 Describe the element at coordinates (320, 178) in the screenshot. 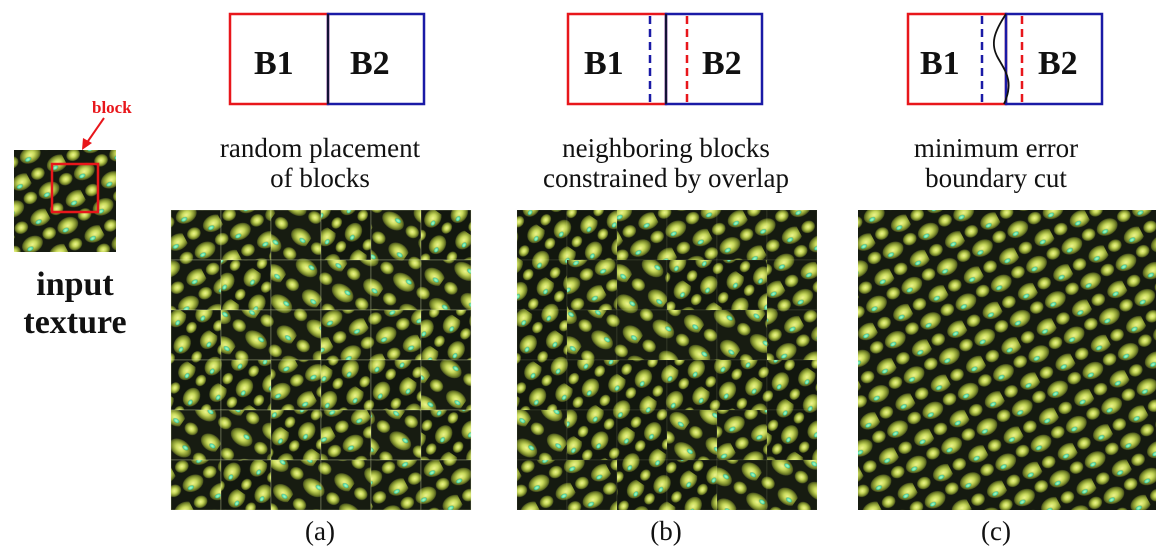

I see `caption-a-line2: of blocks` at that location.